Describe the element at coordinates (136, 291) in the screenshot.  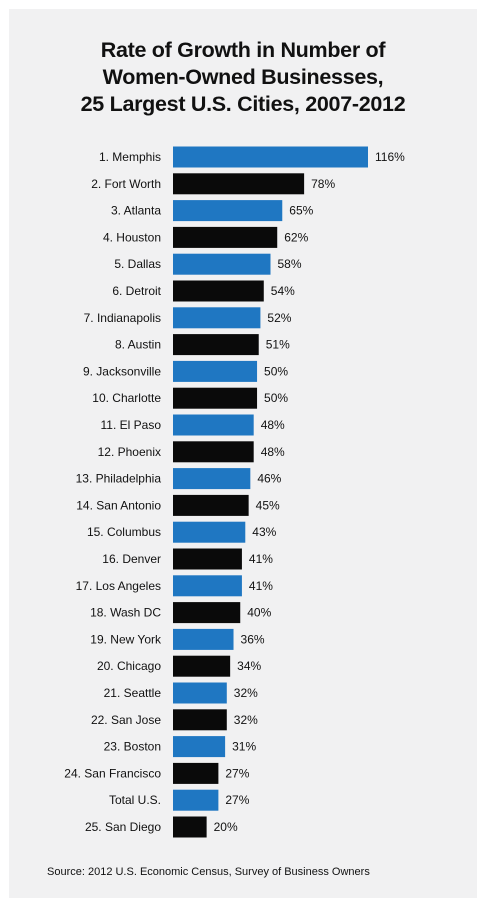
I see `category-label: 6. Detroit` at that location.